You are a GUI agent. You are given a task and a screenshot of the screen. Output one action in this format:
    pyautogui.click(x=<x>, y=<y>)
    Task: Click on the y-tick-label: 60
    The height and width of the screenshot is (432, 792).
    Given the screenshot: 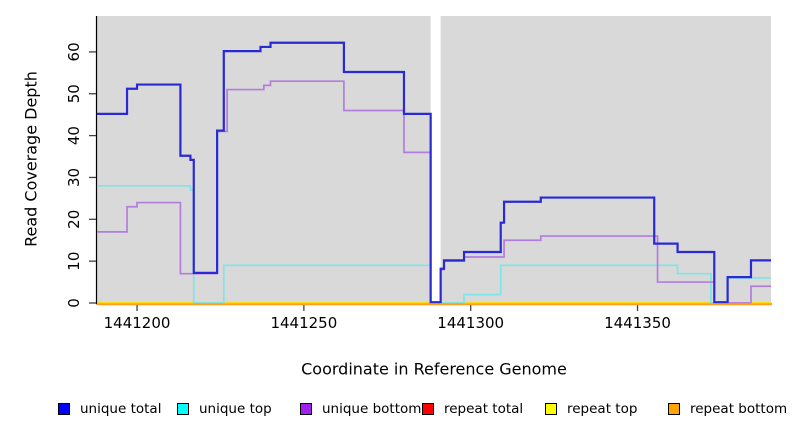 What is the action you would take?
    pyautogui.click(x=74, y=51)
    